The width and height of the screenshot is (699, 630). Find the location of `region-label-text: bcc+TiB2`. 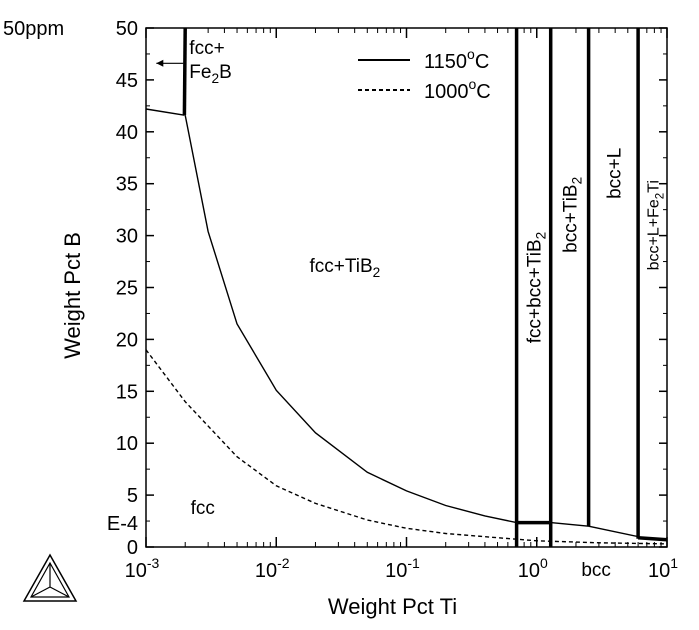

region-label-text: bcc+TiB2 is located at coordinates (573, 215).